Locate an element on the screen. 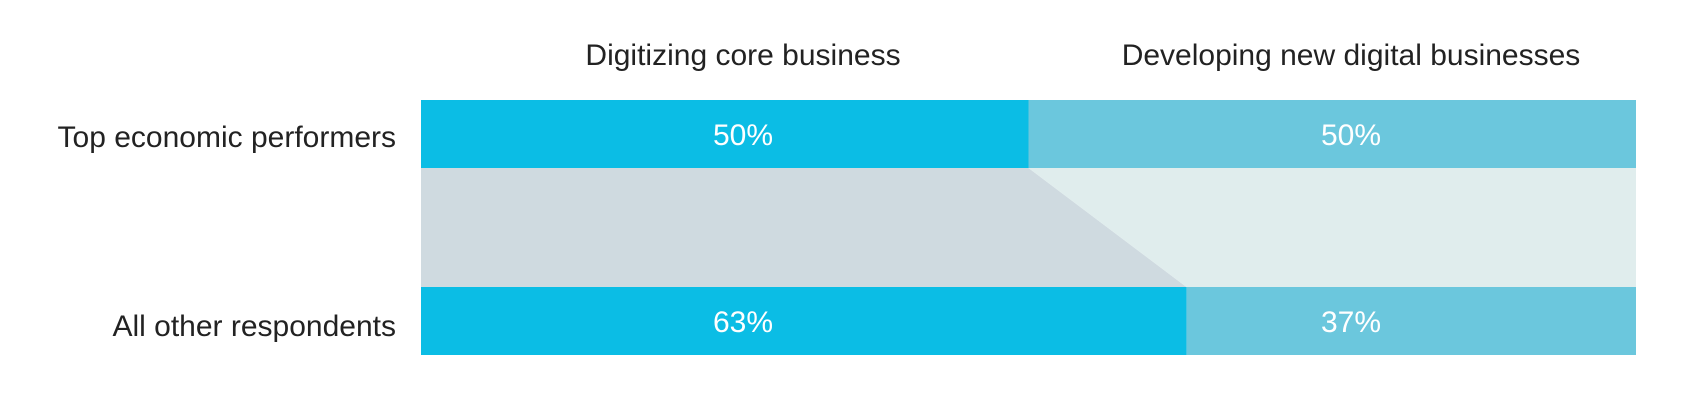 The image size is (1702, 406). category-label-all-others: All other respondents is located at coordinates (254, 326).